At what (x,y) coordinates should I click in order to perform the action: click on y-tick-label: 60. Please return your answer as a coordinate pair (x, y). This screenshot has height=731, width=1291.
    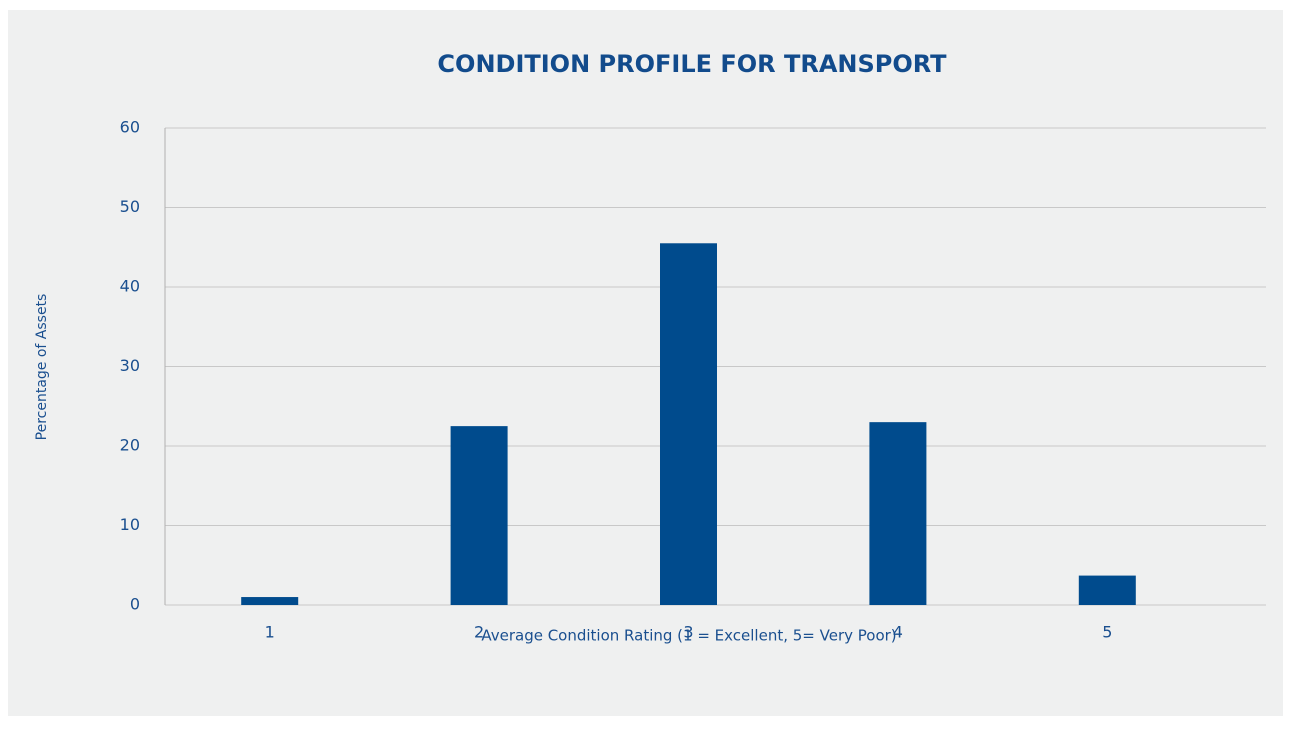
    Looking at the image, I should click on (130, 127).